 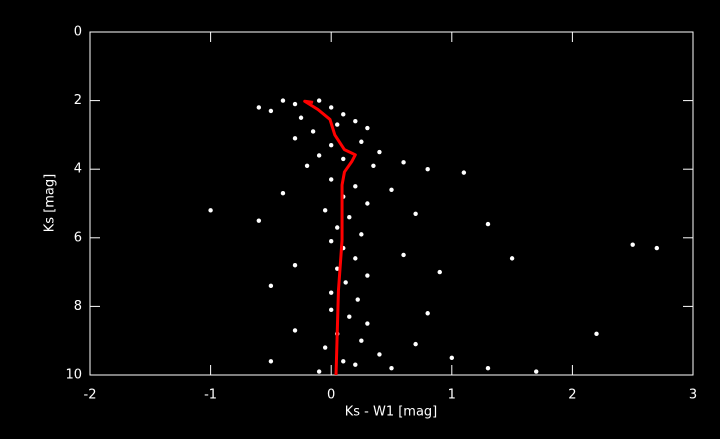 I want to click on y-tick-label: 8, so click(x=78, y=306).